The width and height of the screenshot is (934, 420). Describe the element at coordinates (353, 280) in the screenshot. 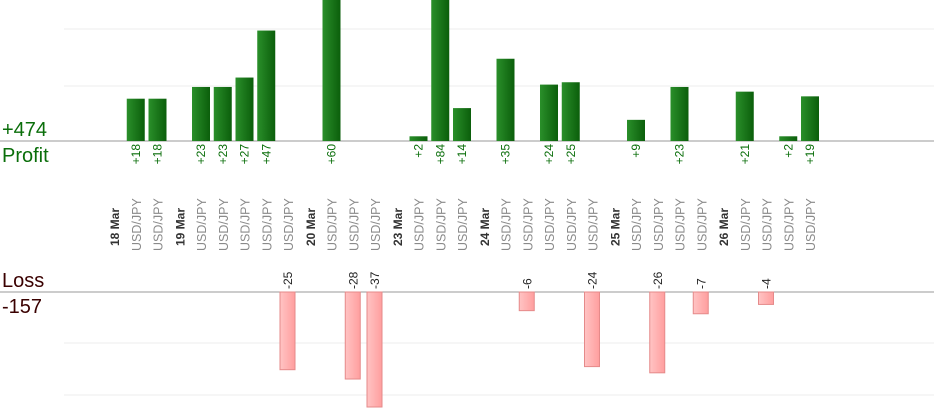

I see `loss-value-label: -28` at that location.